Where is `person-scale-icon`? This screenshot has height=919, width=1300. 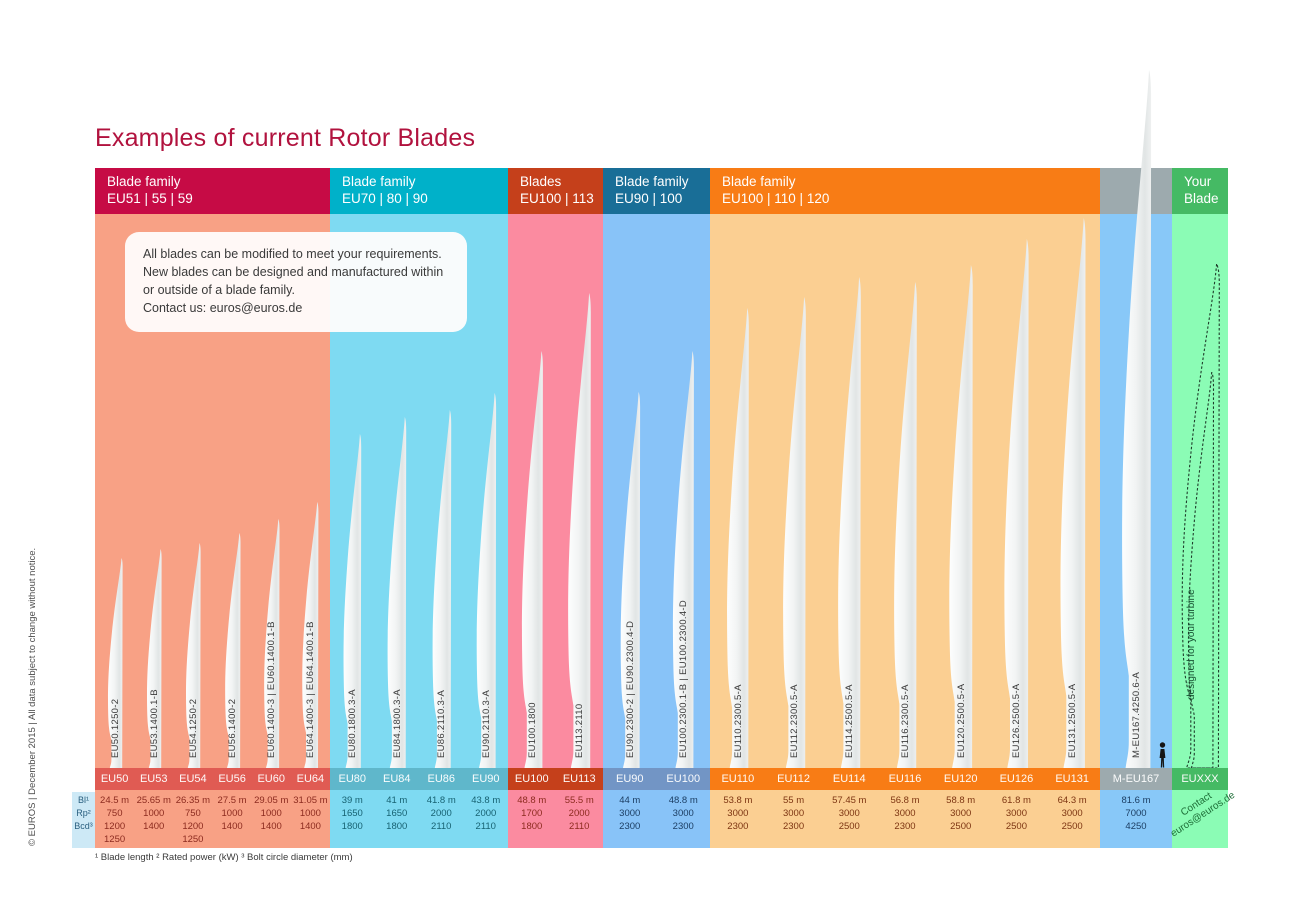
person-scale-icon is located at coordinates (1162, 755).